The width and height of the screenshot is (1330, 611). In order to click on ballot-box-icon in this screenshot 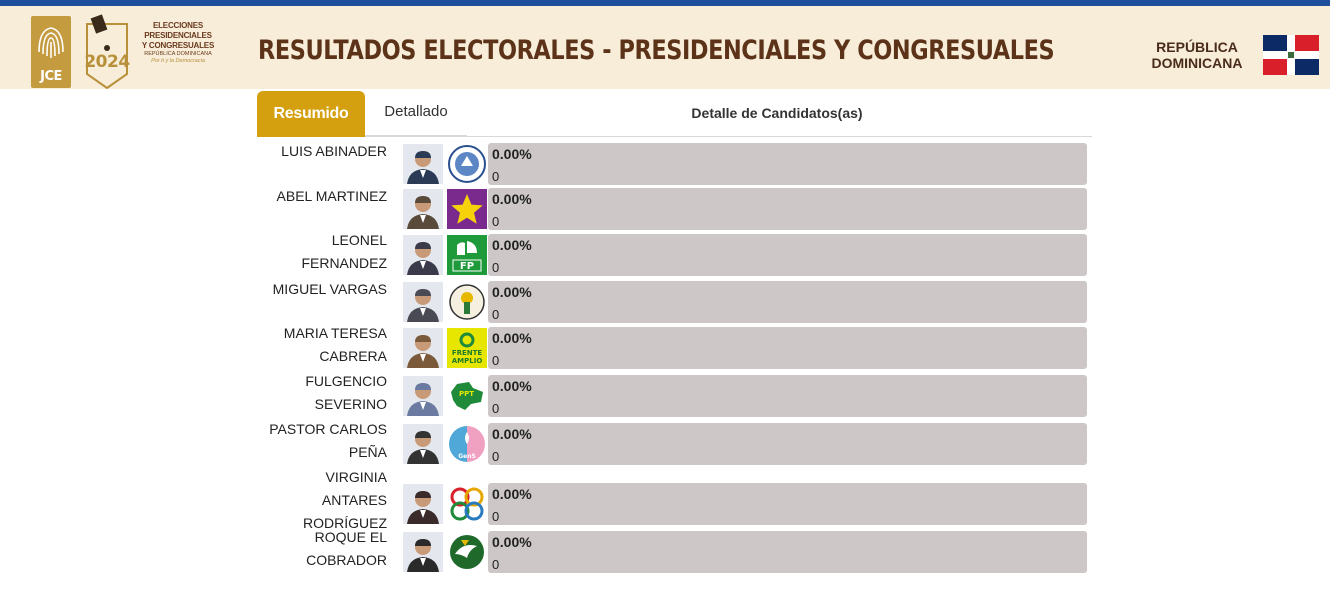, I will do `click(107, 52)`.